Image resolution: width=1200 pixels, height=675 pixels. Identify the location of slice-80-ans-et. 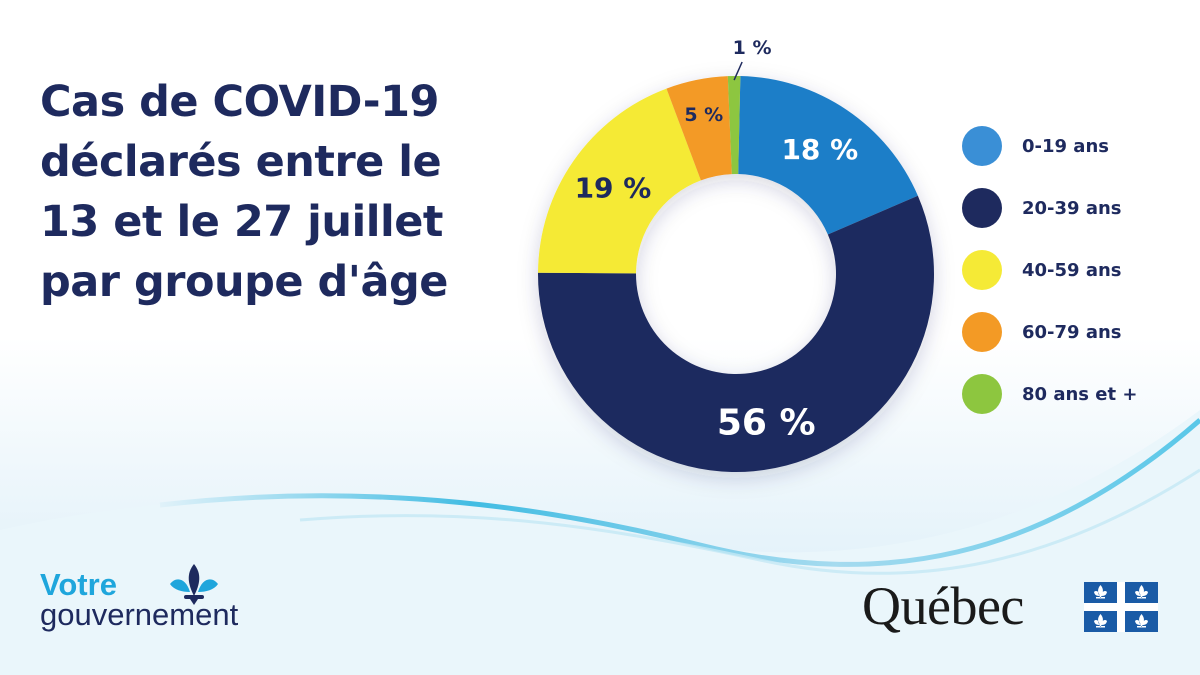
(734, 125).